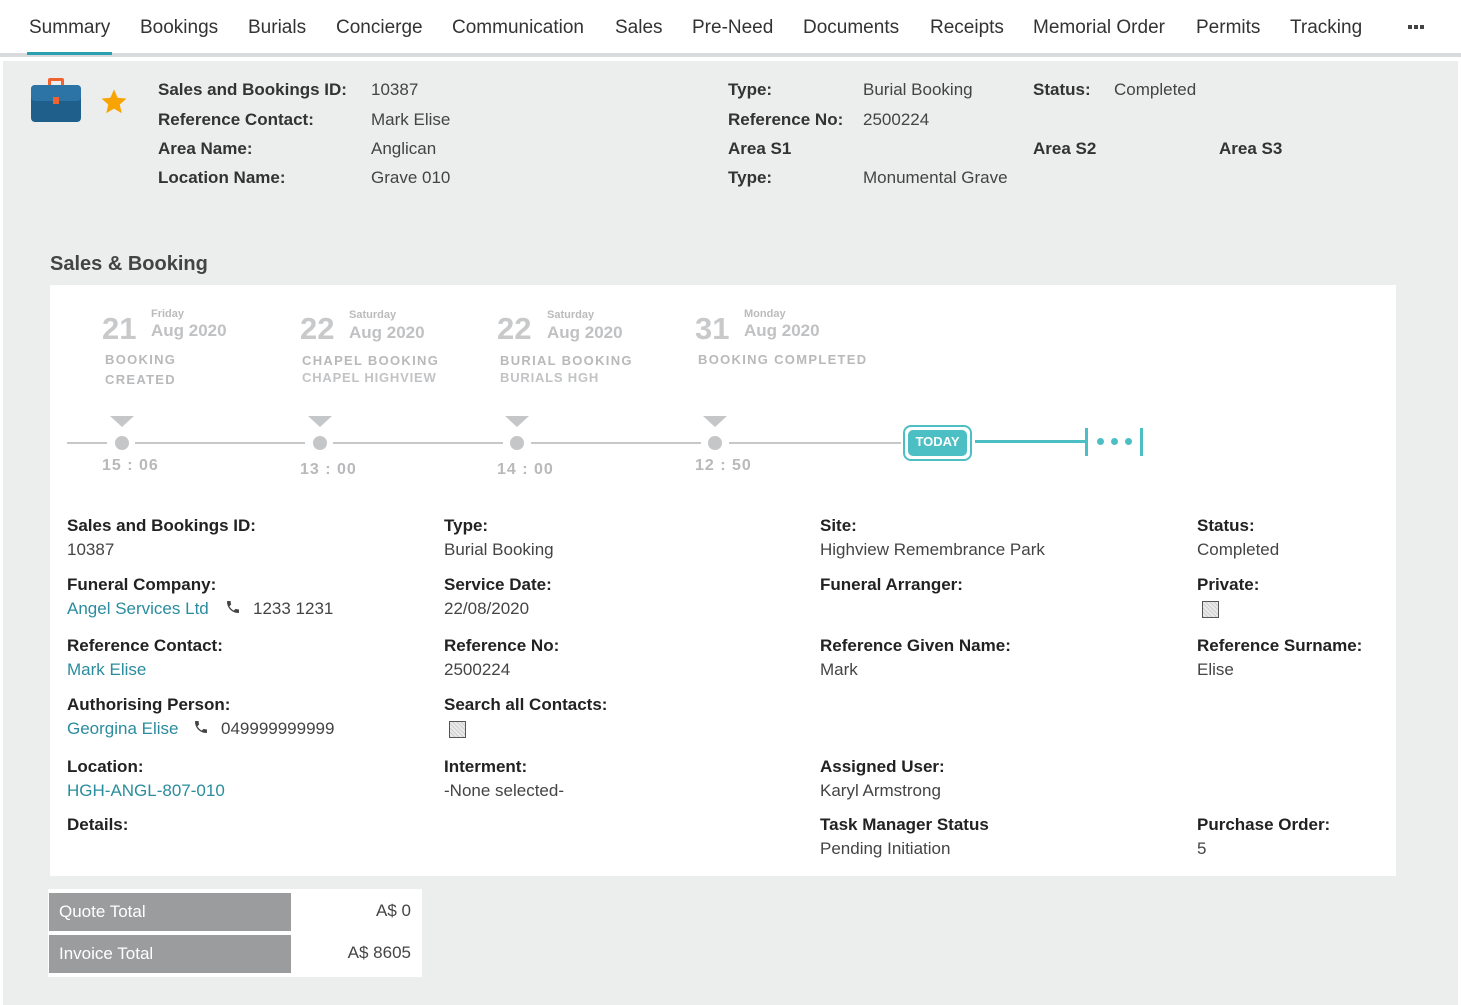 The height and width of the screenshot is (1005, 1461). Describe the element at coordinates (477, 669) in the screenshot. I see `ref-no-value: 2500224` at that location.